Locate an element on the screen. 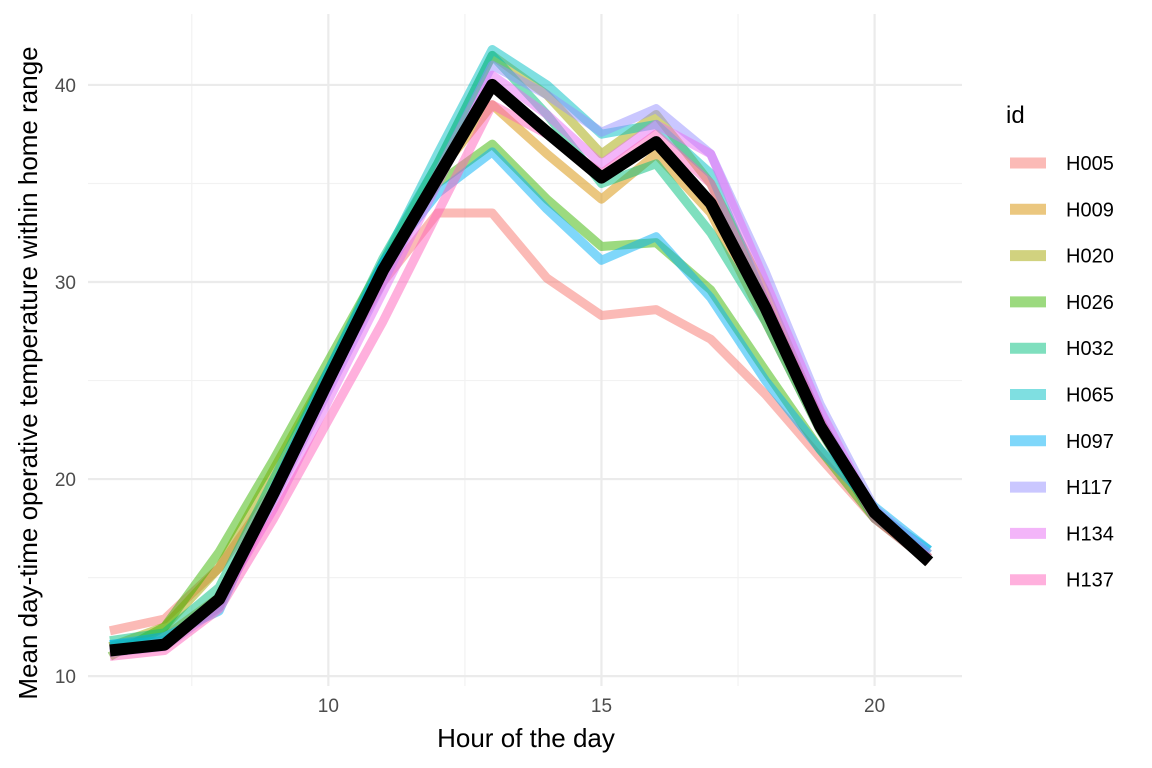  legend-item-h134: H134 is located at coordinates (1062, 534).